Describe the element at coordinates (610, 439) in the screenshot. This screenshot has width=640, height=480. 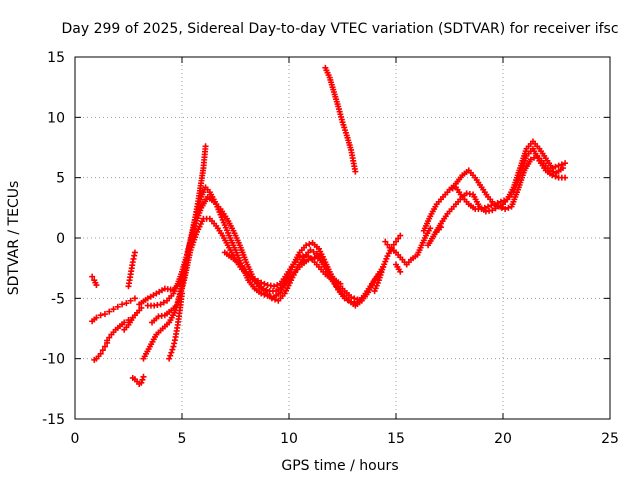
I see `x-tick-label: 25` at that location.